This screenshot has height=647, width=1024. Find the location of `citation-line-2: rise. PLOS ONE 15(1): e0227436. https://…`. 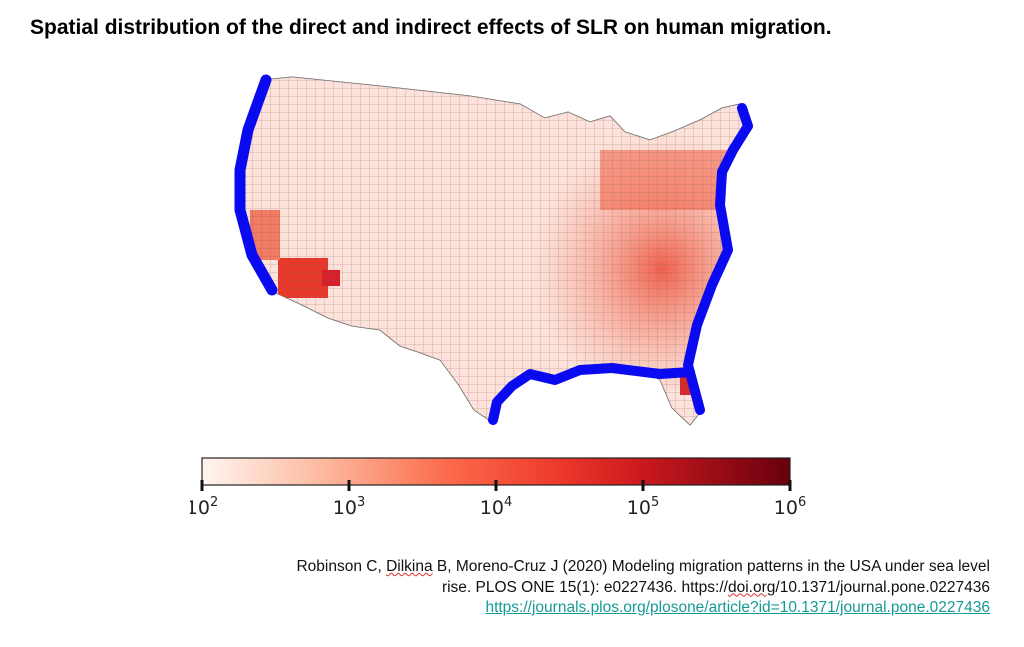

citation-line-2: rise. PLOS ONE 15(1): e0227436. https://… is located at coordinates (643, 588).